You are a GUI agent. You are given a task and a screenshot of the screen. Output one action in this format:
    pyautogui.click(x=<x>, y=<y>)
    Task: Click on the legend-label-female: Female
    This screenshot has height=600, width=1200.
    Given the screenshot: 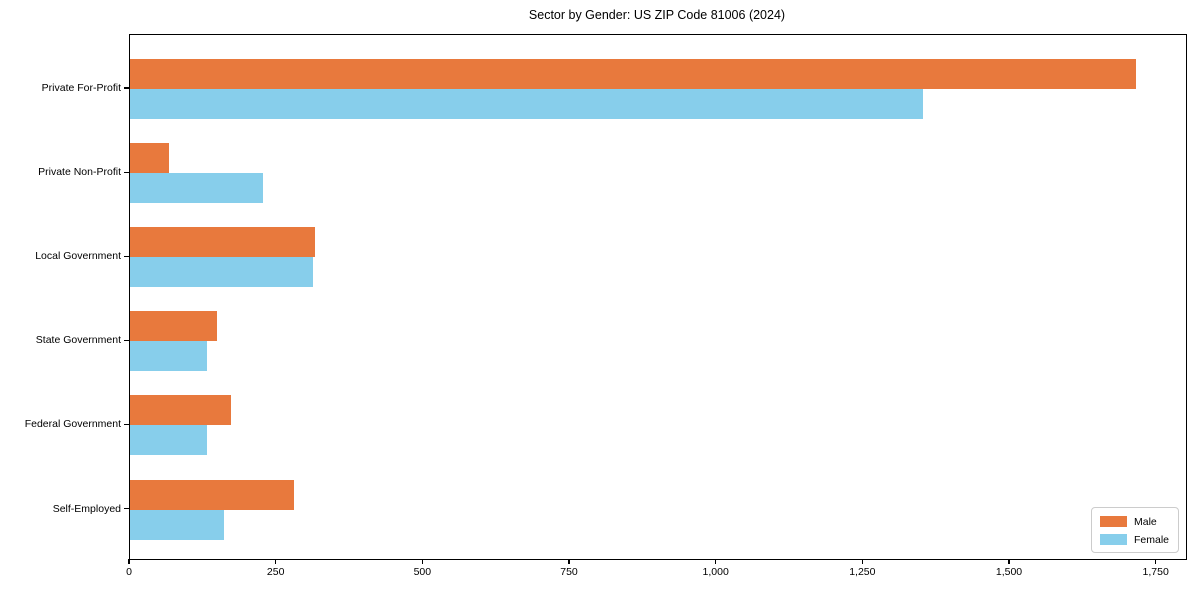 What is the action you would take?
    pyautogui.click(x=1152, y=539)
    